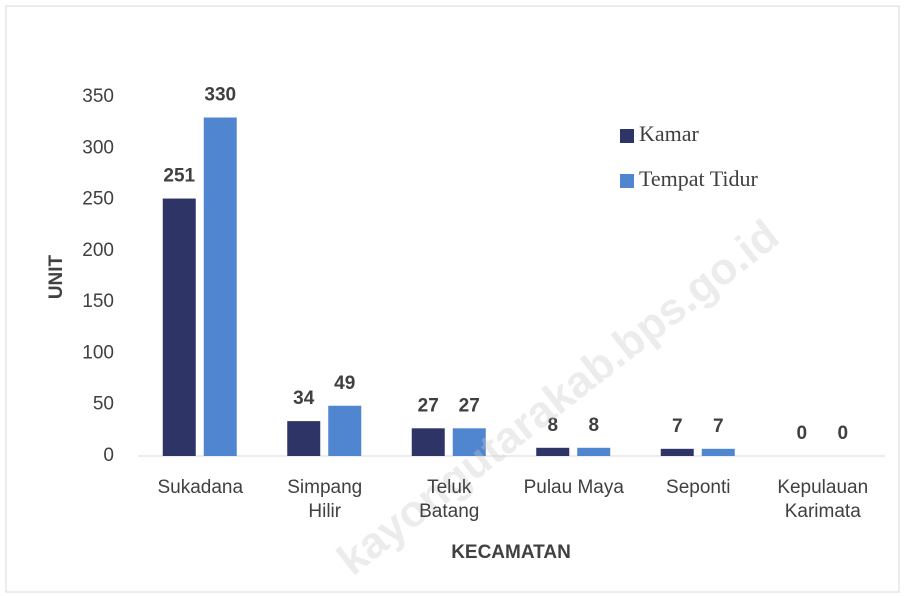  Describe the element at coordinates (108, 455) in the screenshot. I see `y-tick-label: 0` at that location.